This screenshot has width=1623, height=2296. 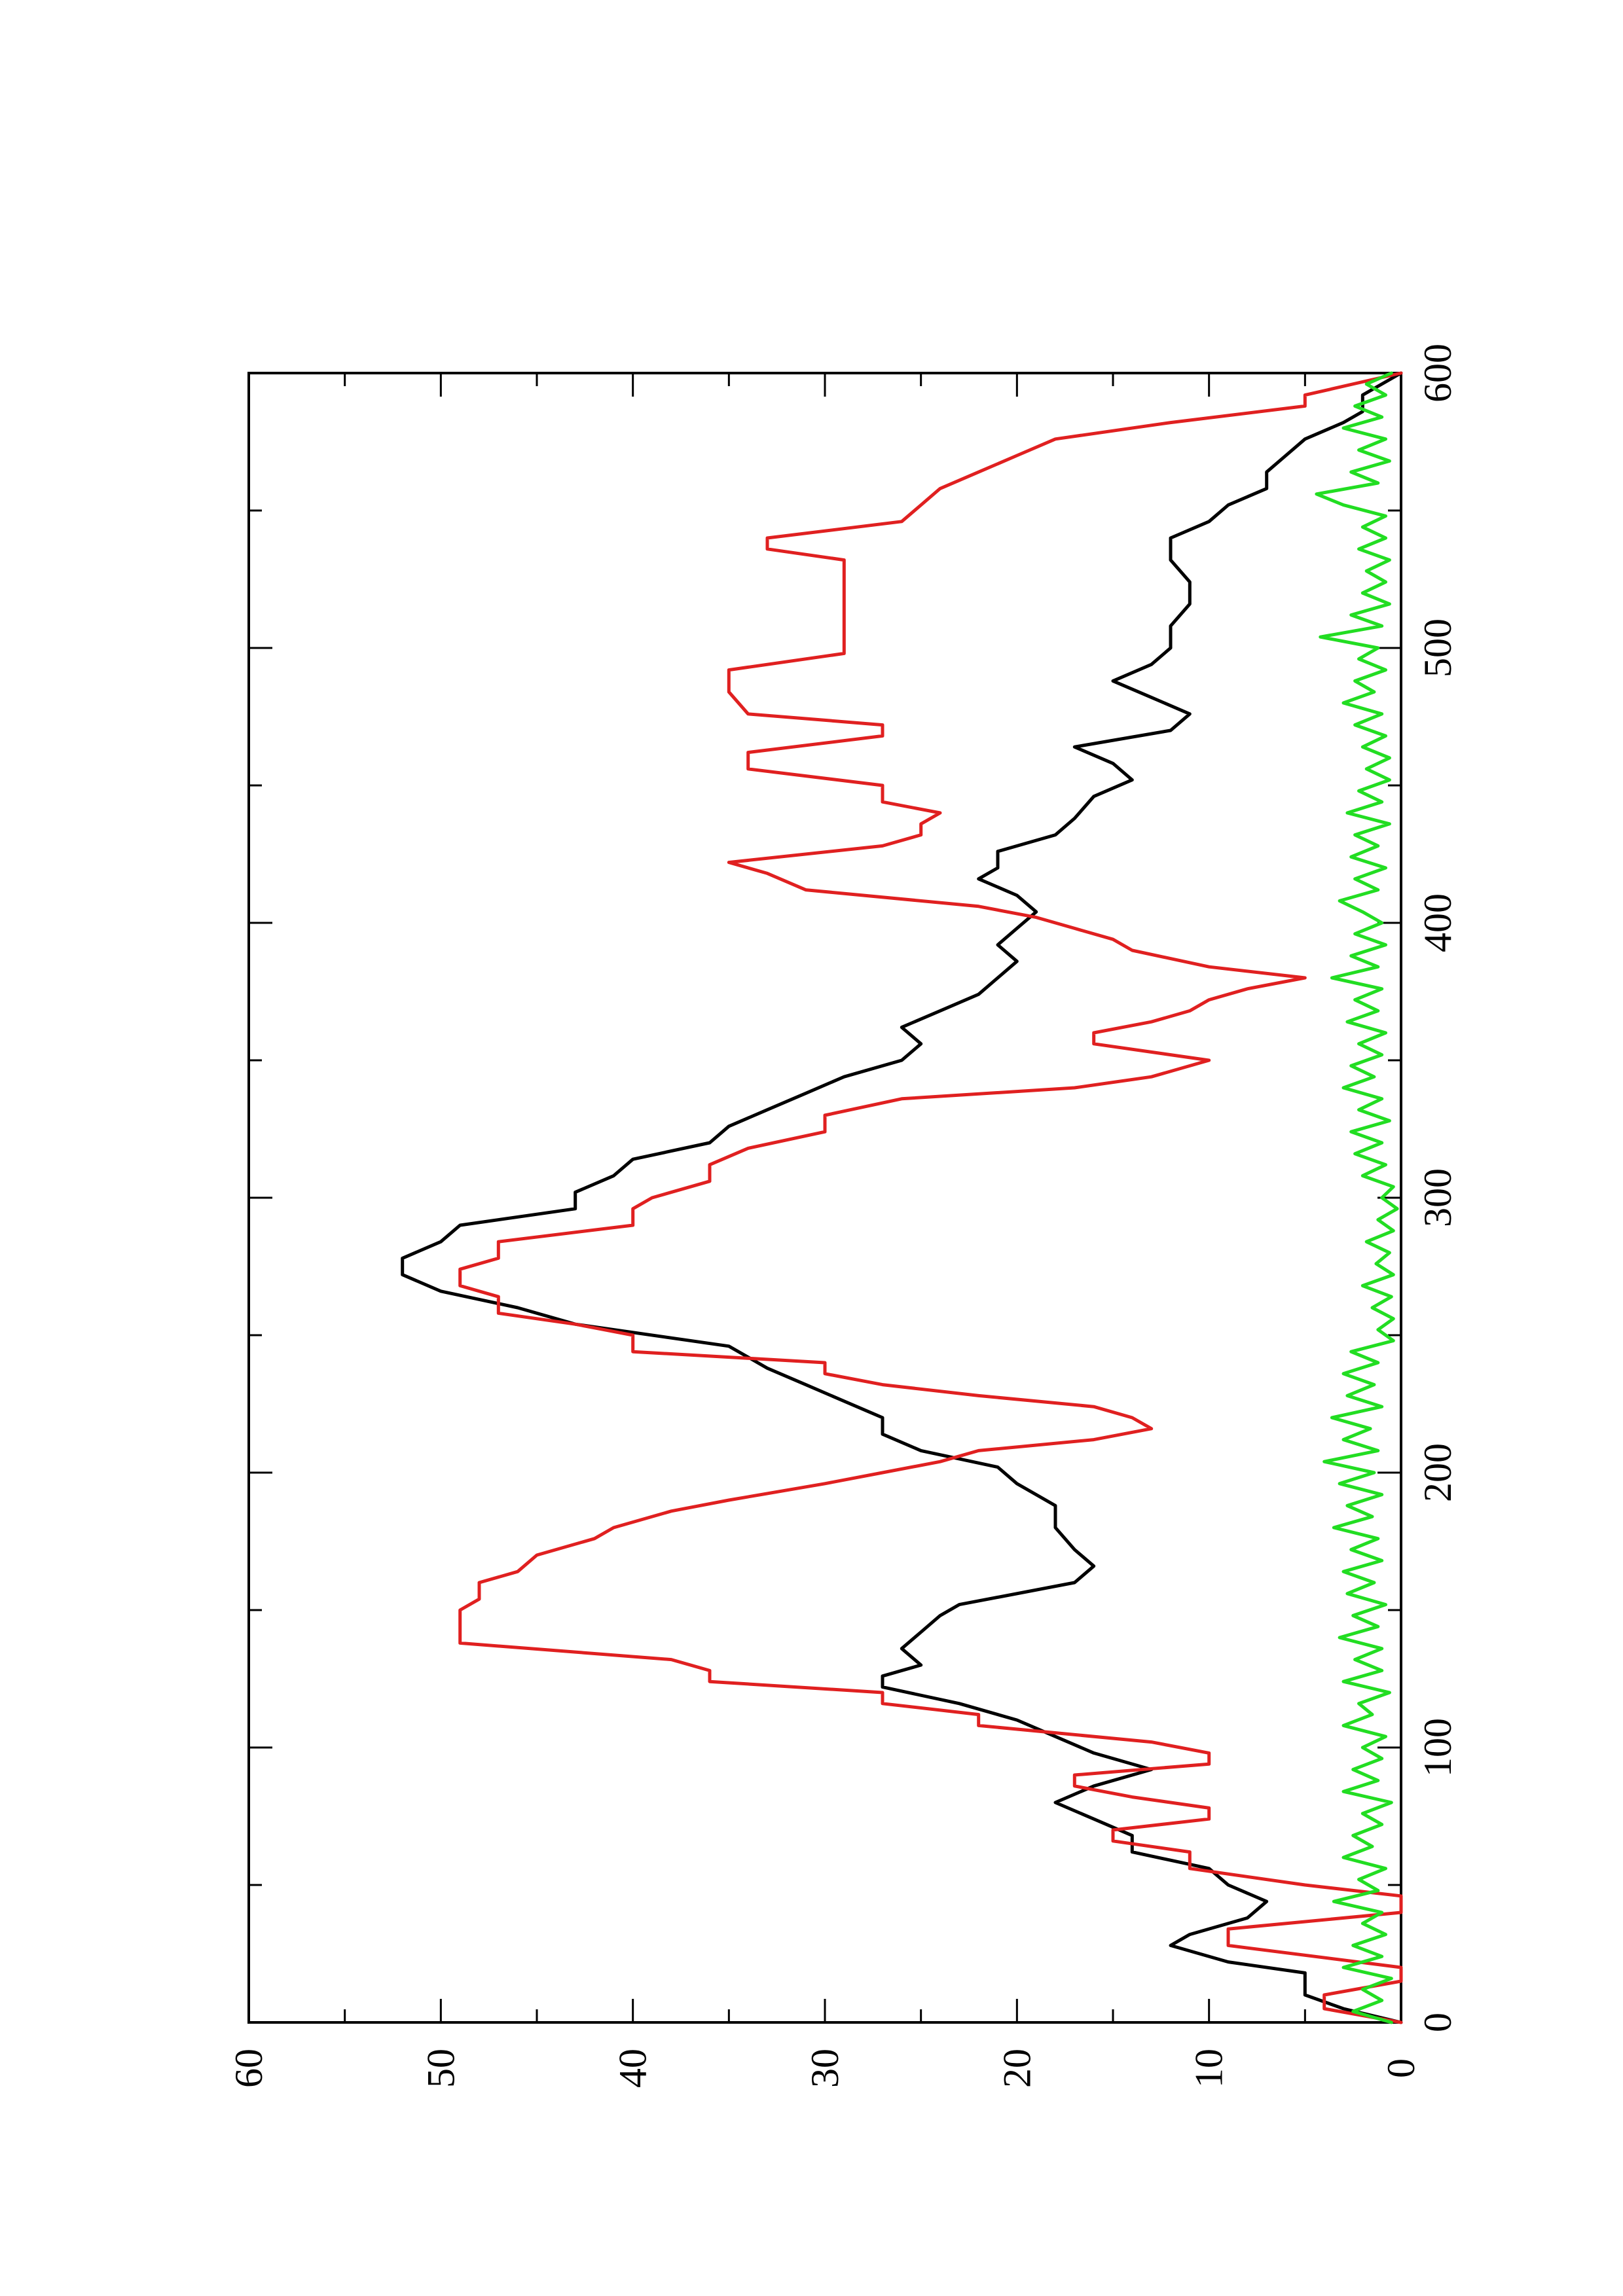 What do you see at coordinates (1437, 373) in the screenshot?
I see `x-tick-label: 600` at bounding box center [1437, 373].